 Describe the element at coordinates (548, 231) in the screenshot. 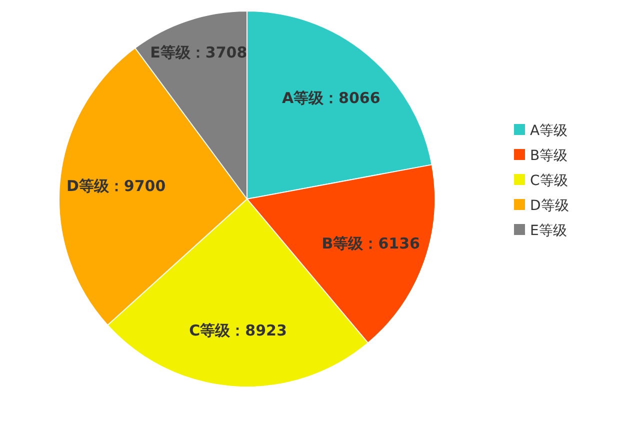

I see `legend-label: E等级` at that location.